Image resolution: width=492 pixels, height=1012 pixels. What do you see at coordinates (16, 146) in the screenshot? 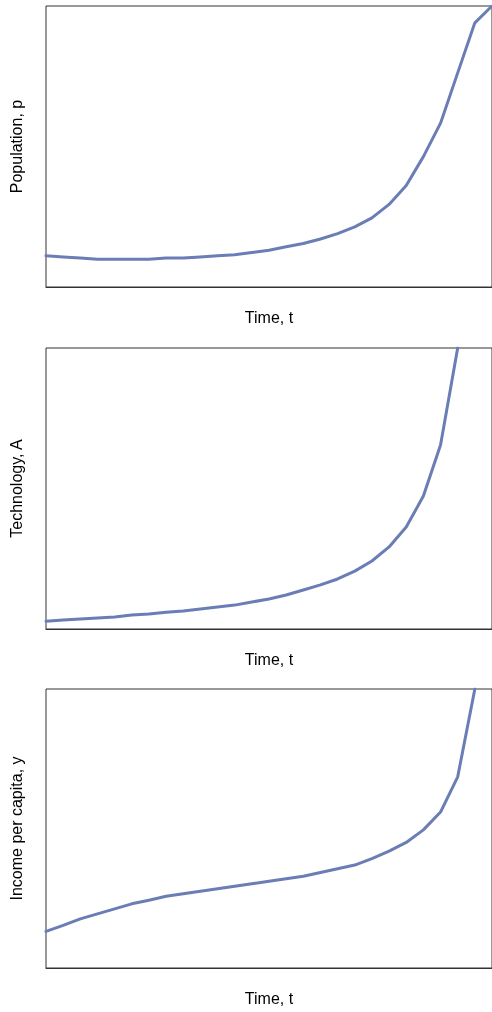
I see `y-axis-title: Population, p` at bounding box center [16, 146].